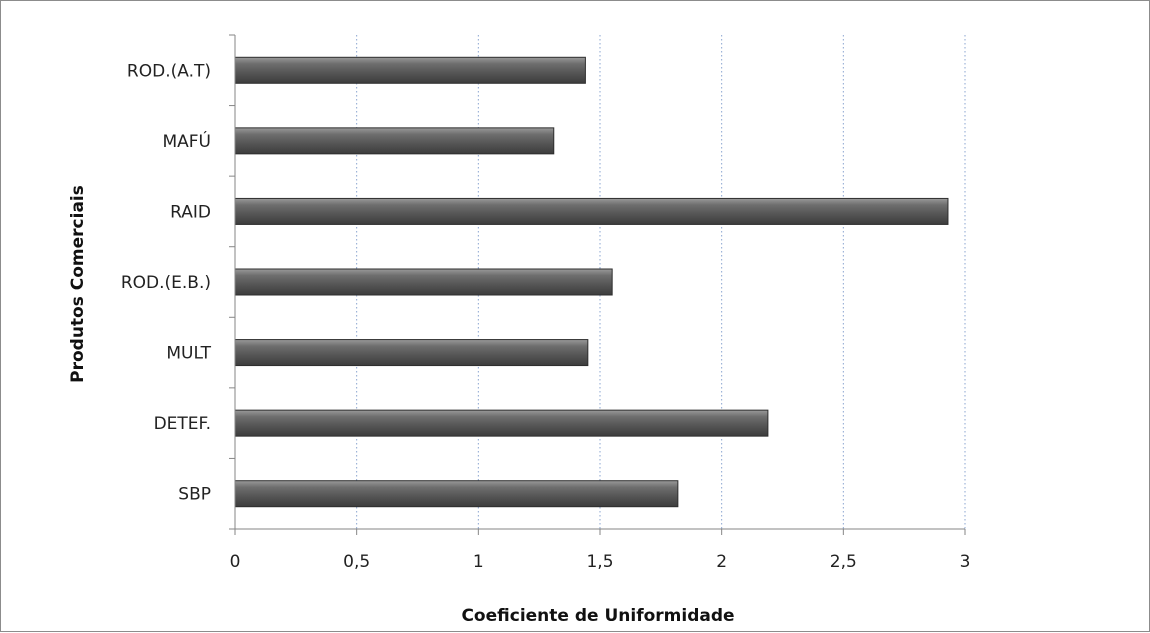 The height and width of the screenshot is (633, 1150). Describe the element at coordinates (78, 284) in the screenshot. I see `y-axis-title: Produtos Comerciais` at that location.